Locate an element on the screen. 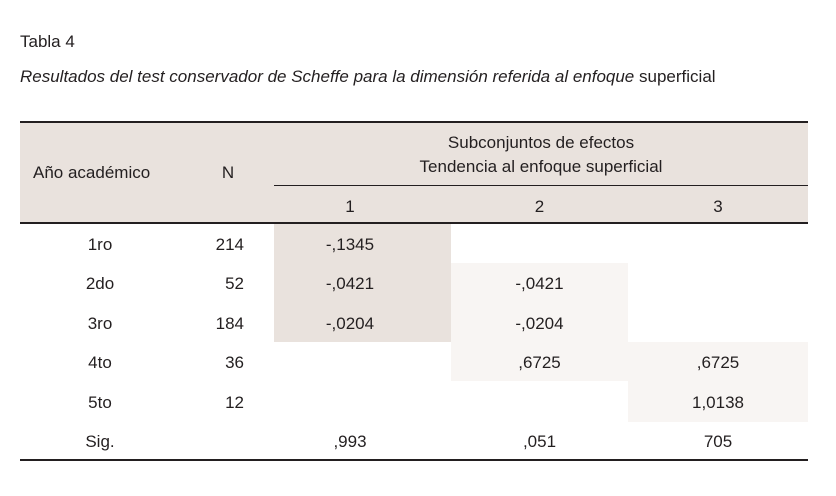 The width and height of the screenshot is (836, 496). sig-subset-2: ,051 is located at coordinates (539, 441).